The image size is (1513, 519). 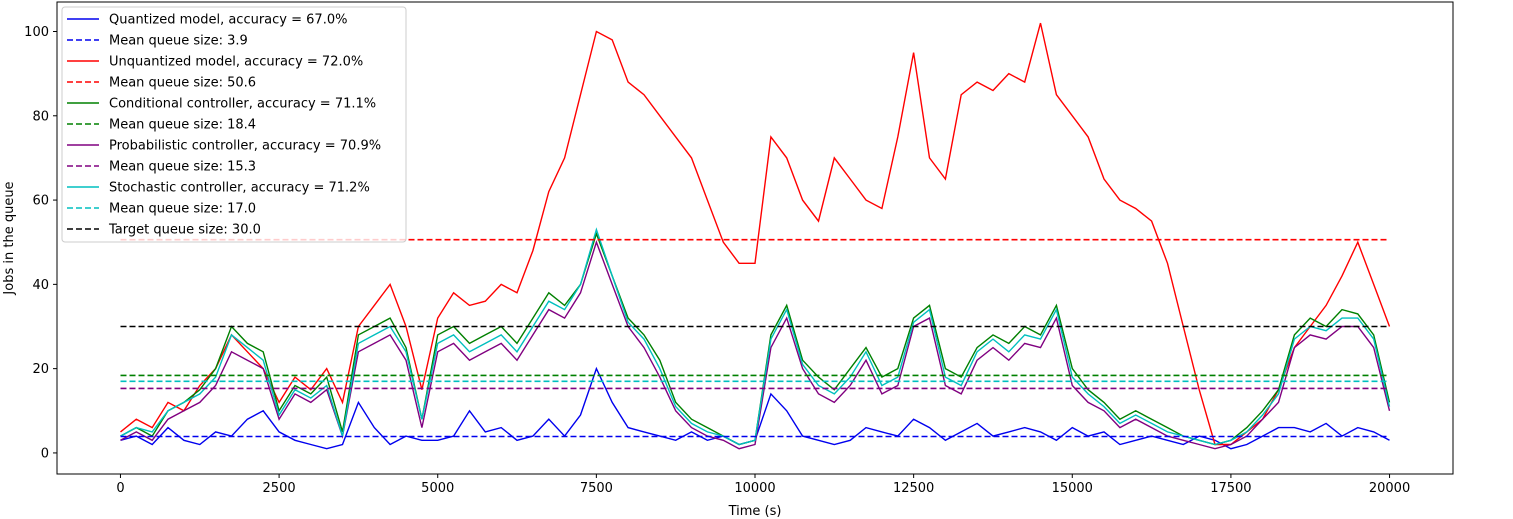 What do you see at coordinates (1072, 488) in the screenshot?
I see `x-tick-label: 15000` at bounding box center [1072, 488].